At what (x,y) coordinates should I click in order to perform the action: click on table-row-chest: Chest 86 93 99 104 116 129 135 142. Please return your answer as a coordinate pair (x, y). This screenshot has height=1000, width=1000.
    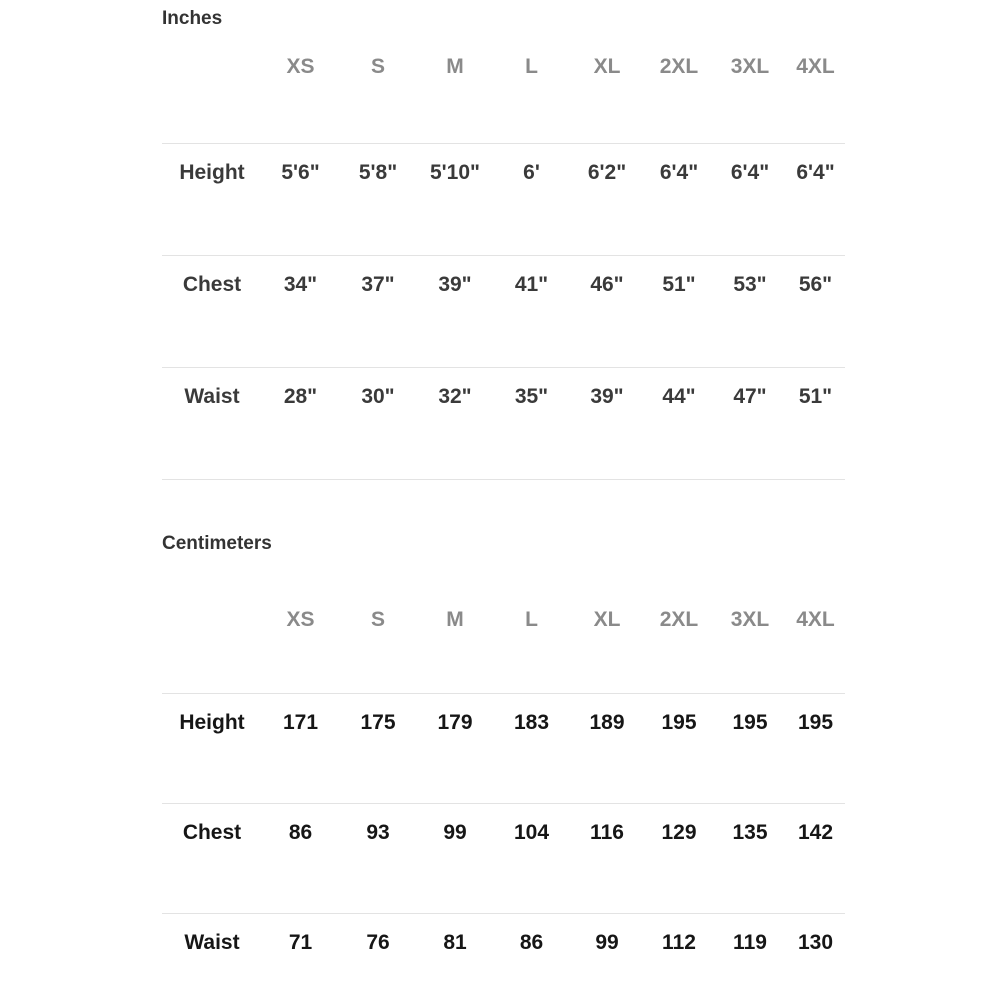
    Looking at the image, I should click on (503, 858).